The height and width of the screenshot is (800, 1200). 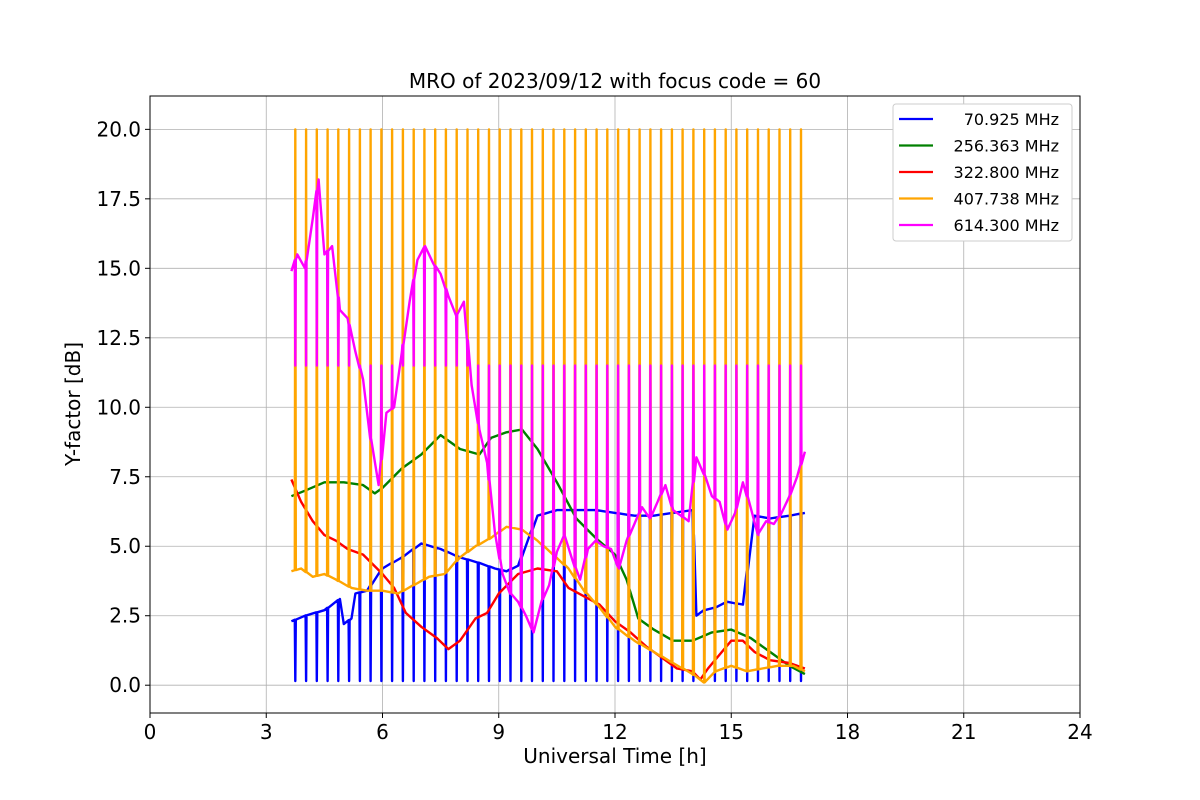 What do you see at coordinates (1006, 225) in the screenshot?
I see `legend-label: 614.300 MHz` at bounding box center [1006, 225].